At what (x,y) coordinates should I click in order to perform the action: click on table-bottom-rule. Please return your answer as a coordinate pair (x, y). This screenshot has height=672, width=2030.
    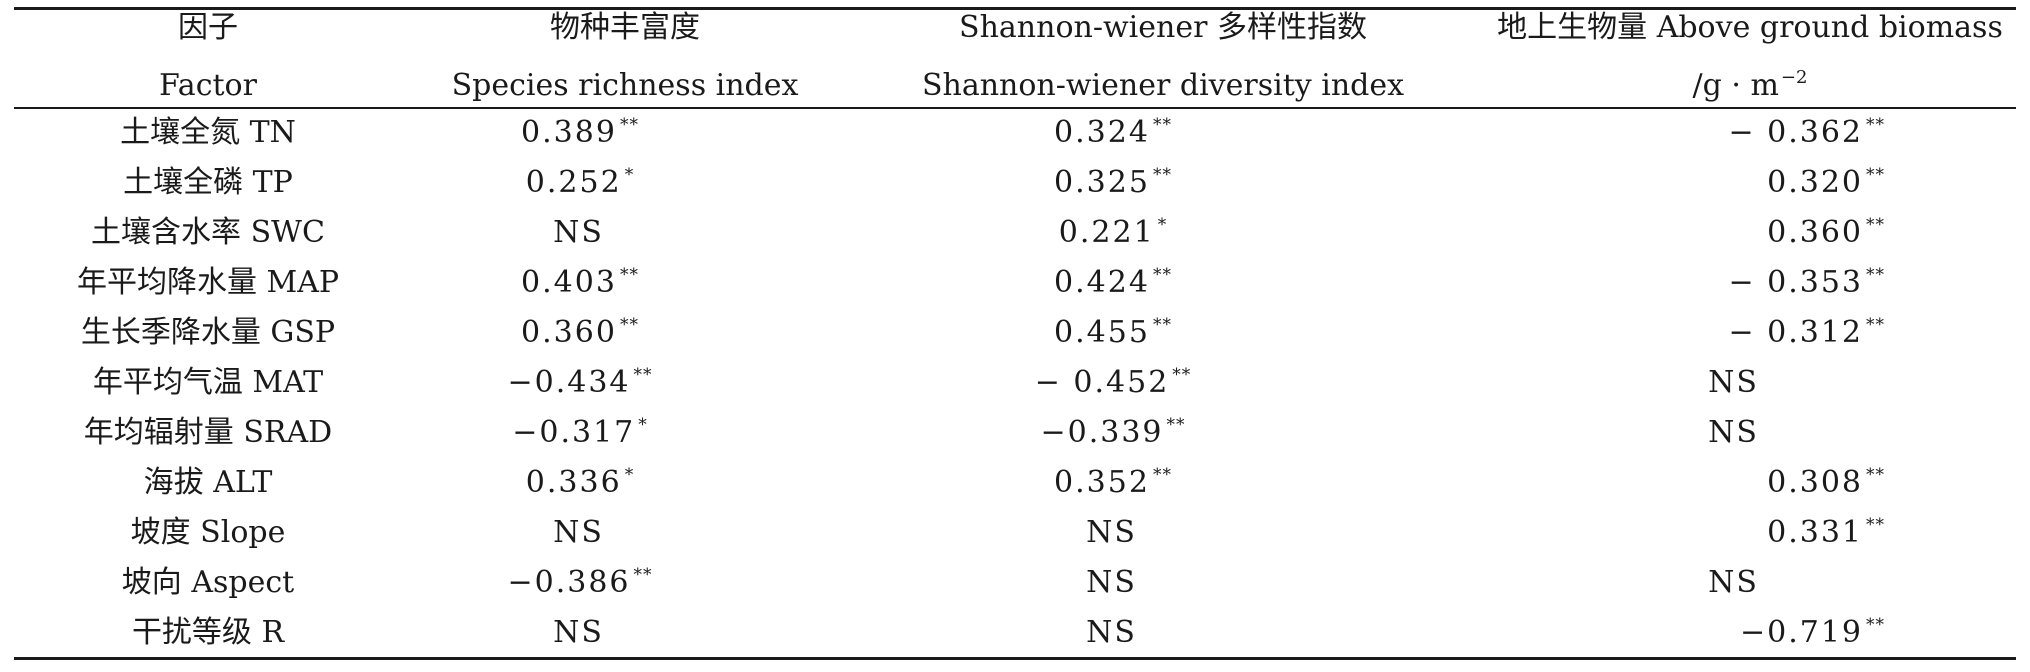
    Looking at the image, I should click on (1015, 658).